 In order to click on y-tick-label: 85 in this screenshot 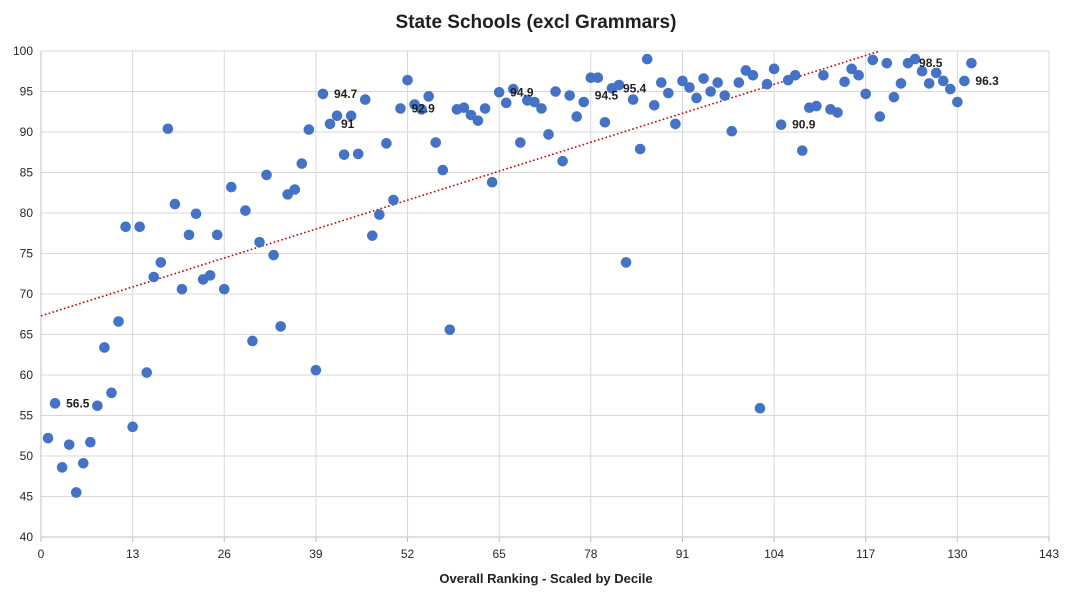, I will do `click(27, 173)`.